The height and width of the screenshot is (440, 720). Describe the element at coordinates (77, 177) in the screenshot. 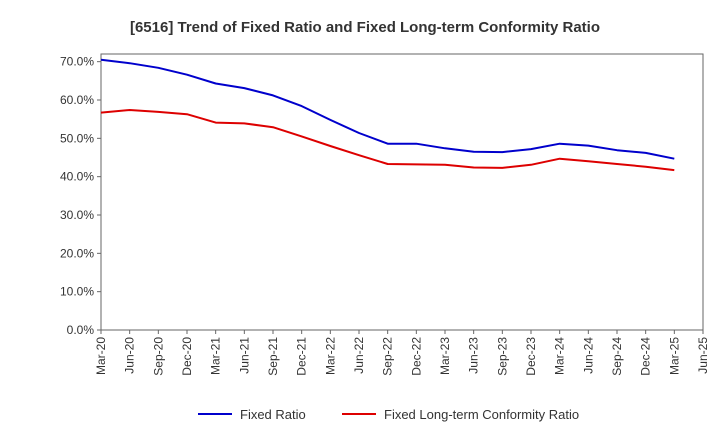

I see `y-tick-label: 40.0%` at that location.